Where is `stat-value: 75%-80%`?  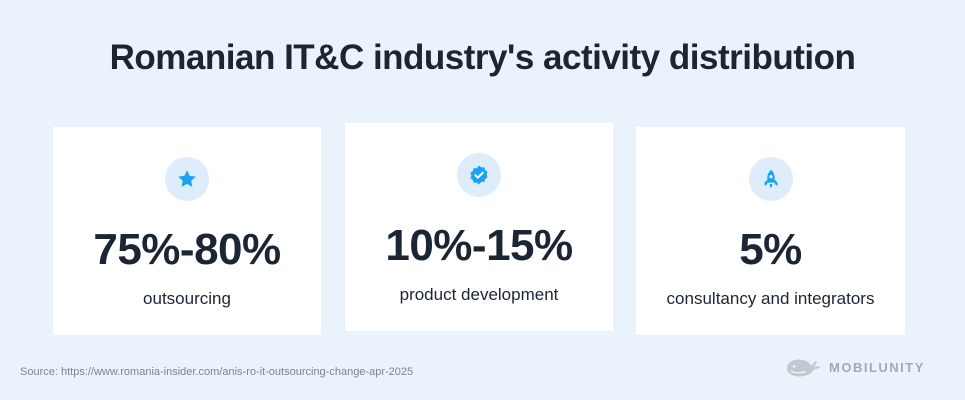
stat-value: 75%-80% is located at coordinates (187, 249).